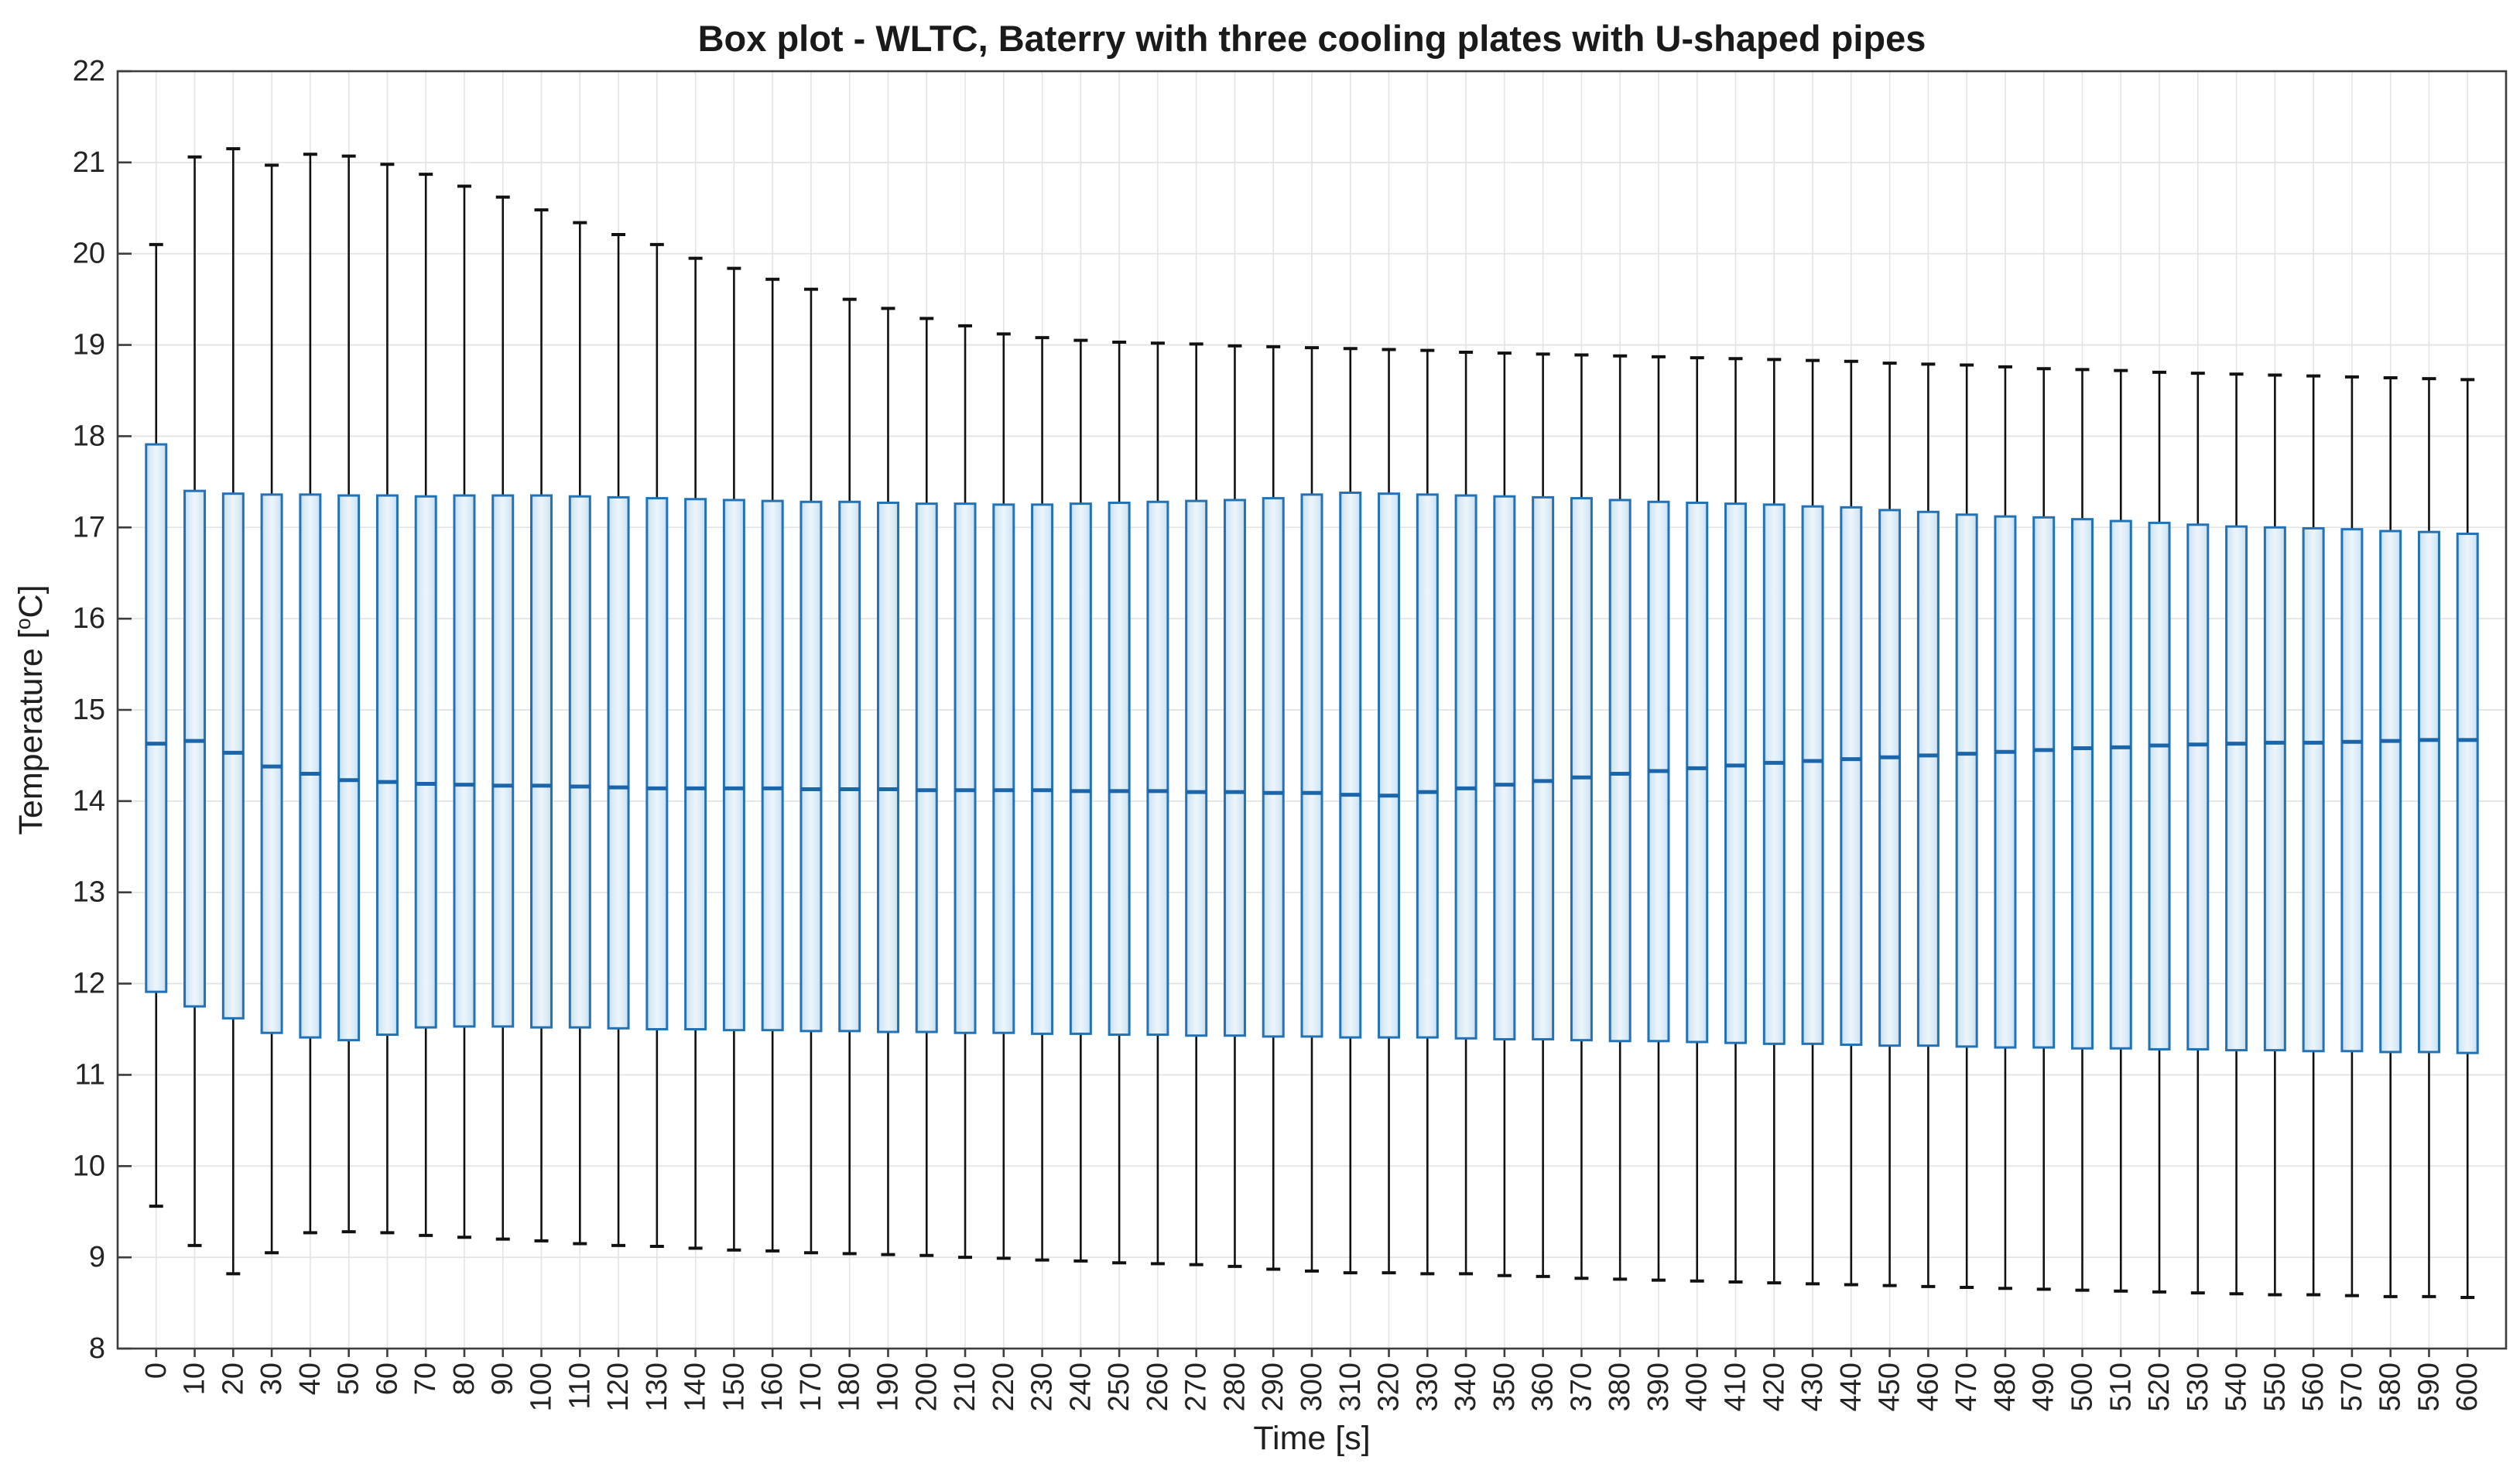 The height and width of the screenshot is (1467, 2520). I want to click on y-axis-label: Temperature [oC], so click(31, 709).